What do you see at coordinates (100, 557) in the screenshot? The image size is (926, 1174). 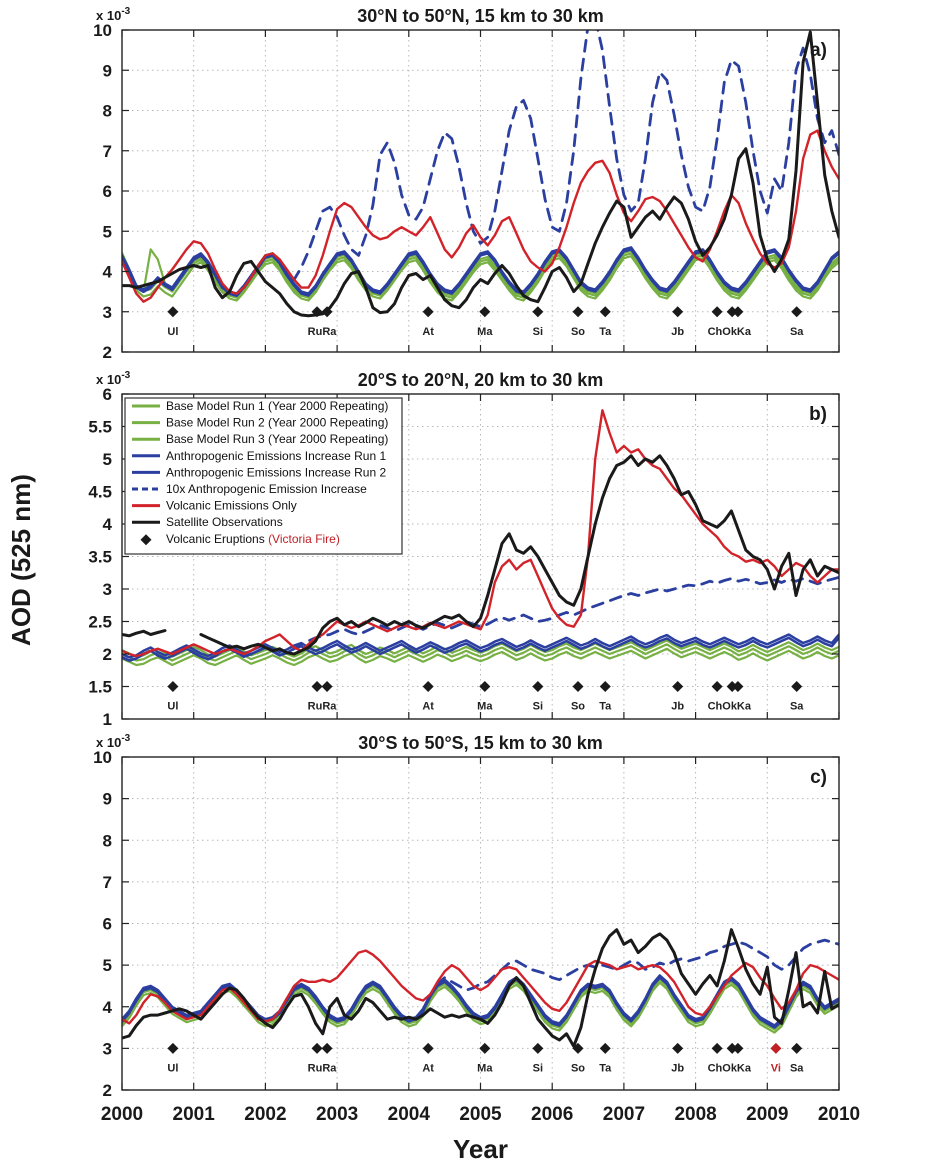 I see `y-tick-label: 3.5` at bounding box center [100, 557].